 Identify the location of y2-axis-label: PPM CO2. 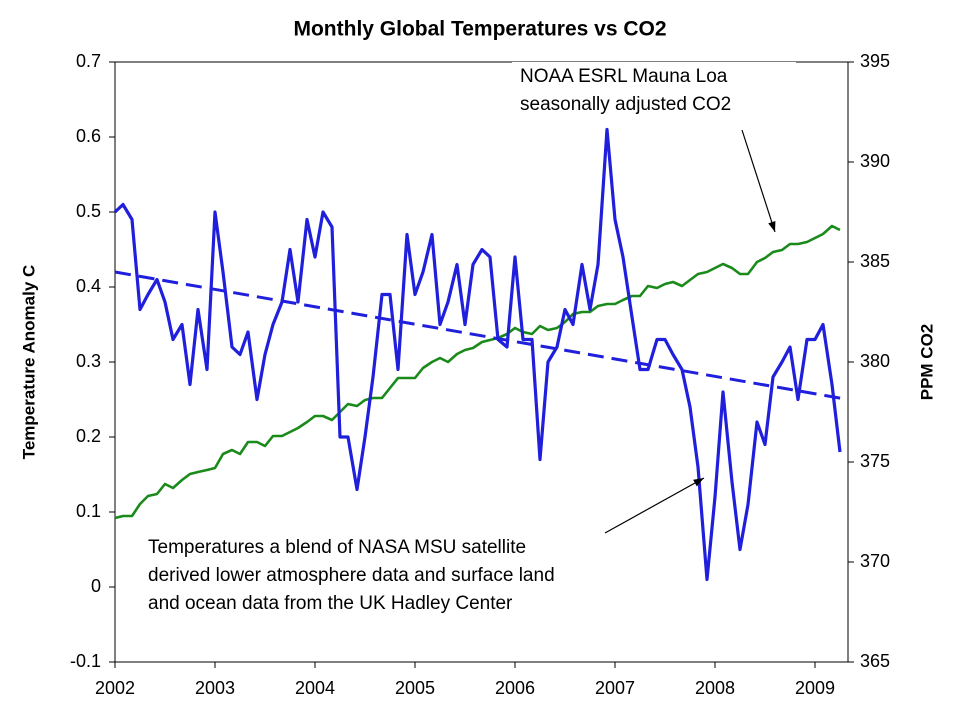
(926, 362).